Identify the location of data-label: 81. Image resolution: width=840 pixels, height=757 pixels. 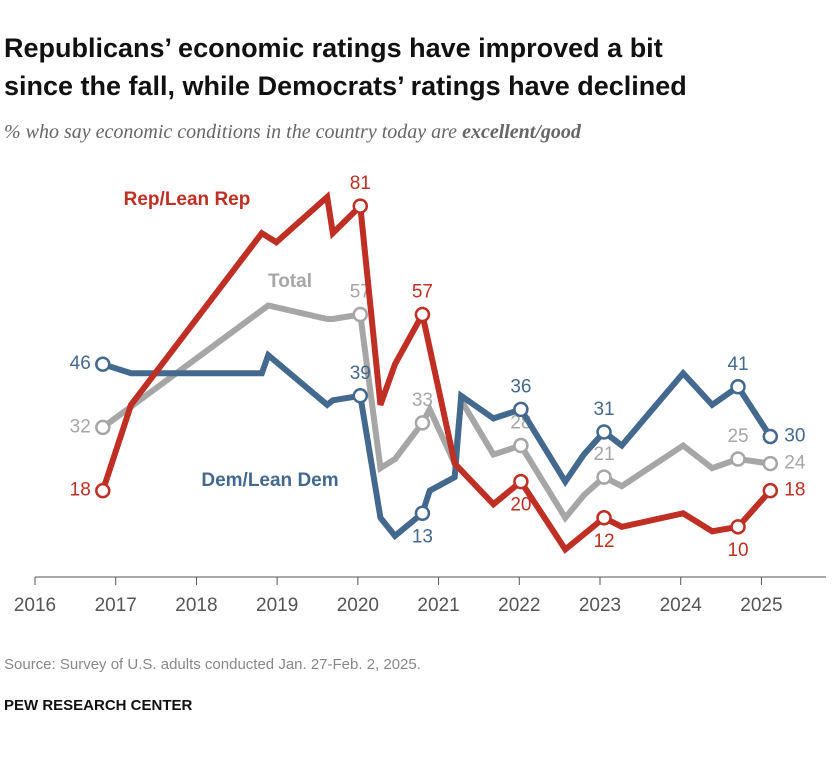
(360, 183).